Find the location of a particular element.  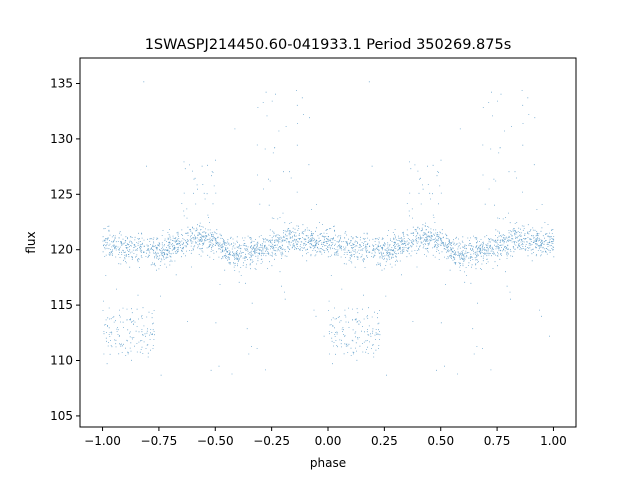

y-tick-label: 115 is located at coordinates (61, 305).